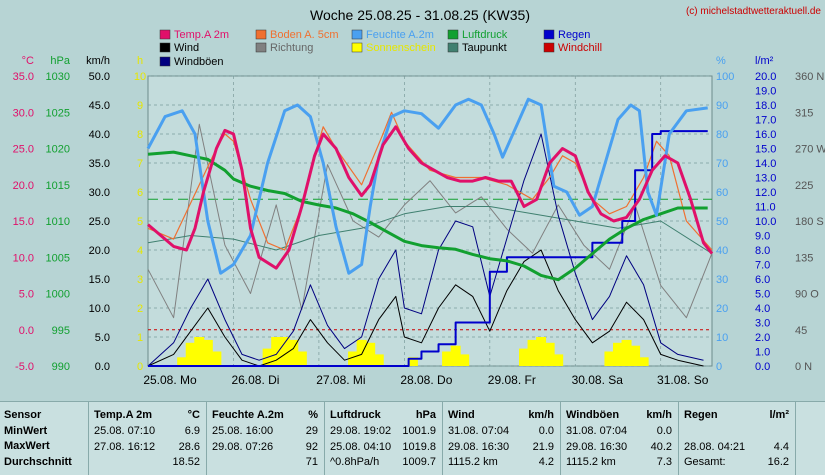 The height and width of the screenshot is (475, 825). I want to click on stats-time: 29.08. 19:02, so click(361, 431).